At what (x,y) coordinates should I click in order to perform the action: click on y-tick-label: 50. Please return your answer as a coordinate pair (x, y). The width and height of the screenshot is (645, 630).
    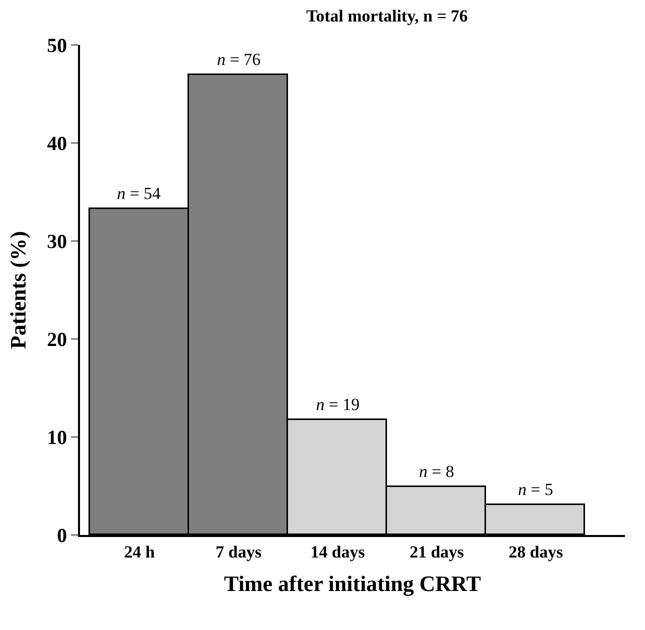
    Looking at the image, I should click on (57, 46).